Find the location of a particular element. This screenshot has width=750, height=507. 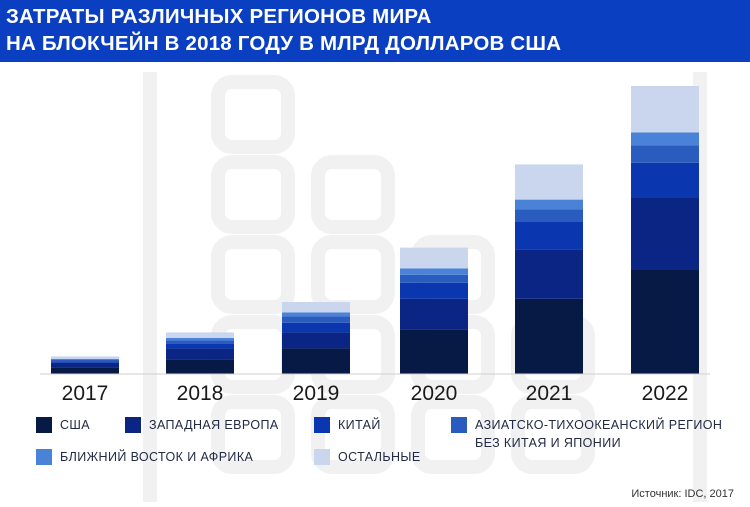

legend-label: КИТАЙ is located at coordinates (359, 425).